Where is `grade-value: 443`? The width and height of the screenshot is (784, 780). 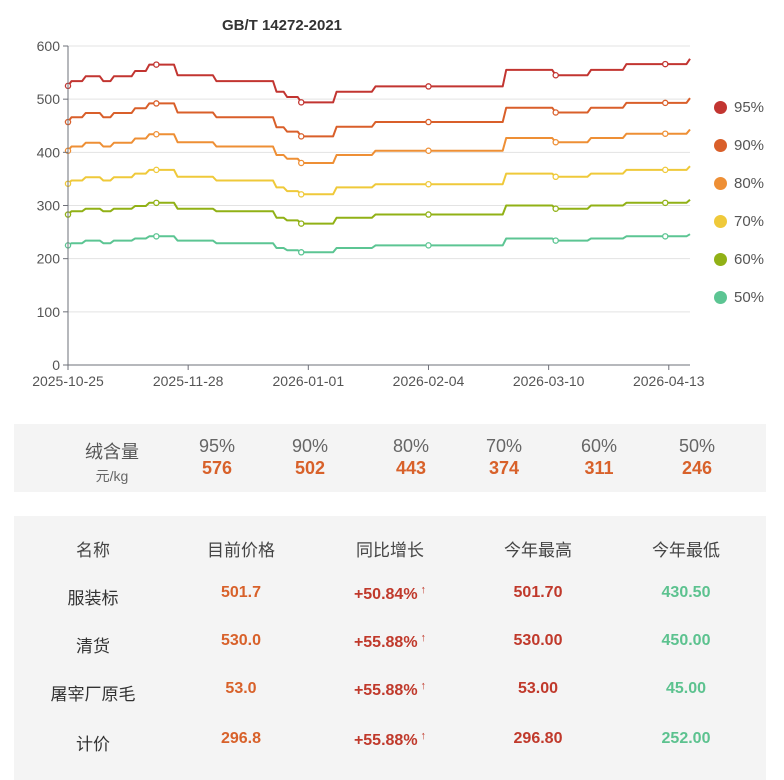 grade-value: 443 is located at coordinates (411, 468).